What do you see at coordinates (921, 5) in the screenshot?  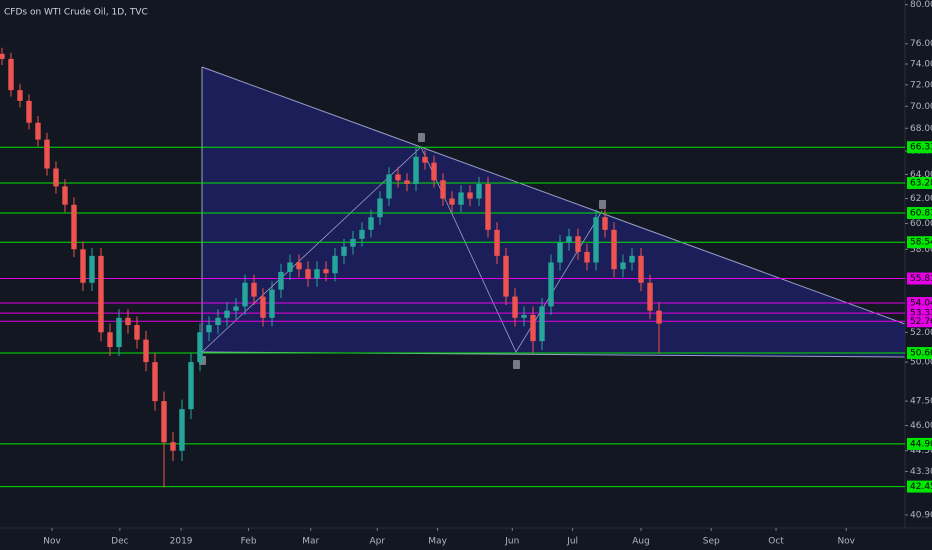 I see `y-tick-label: 80.00` at bounding box center [921, 5].